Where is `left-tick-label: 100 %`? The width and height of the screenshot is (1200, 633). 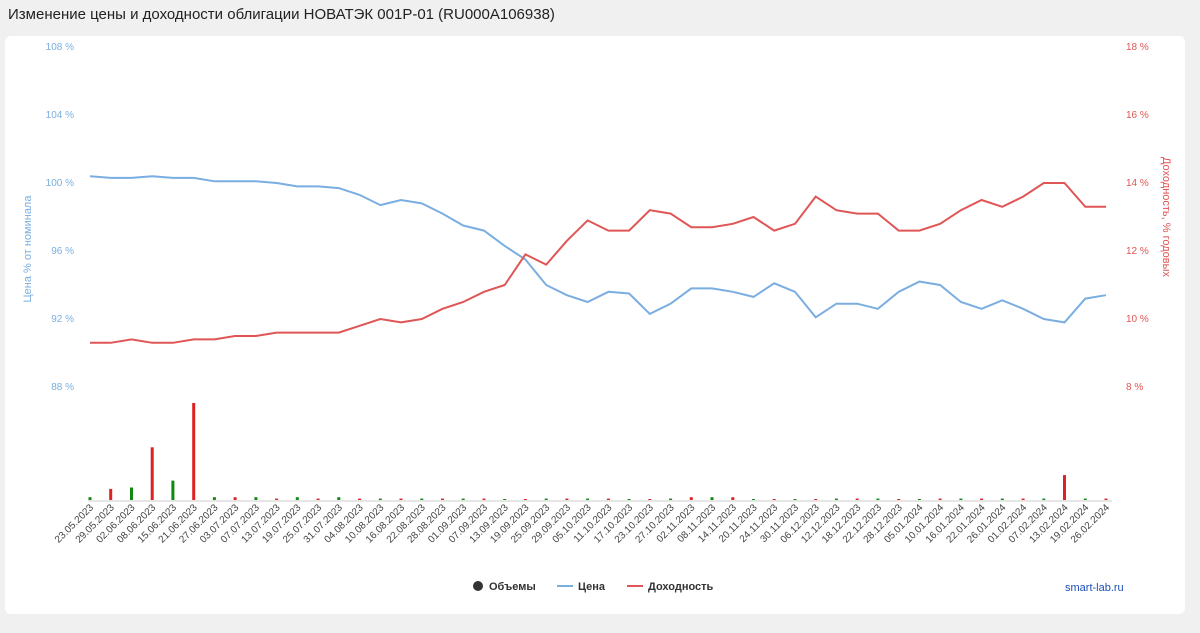
left-tick-label: 100 % is located at coordinates (60, 183).